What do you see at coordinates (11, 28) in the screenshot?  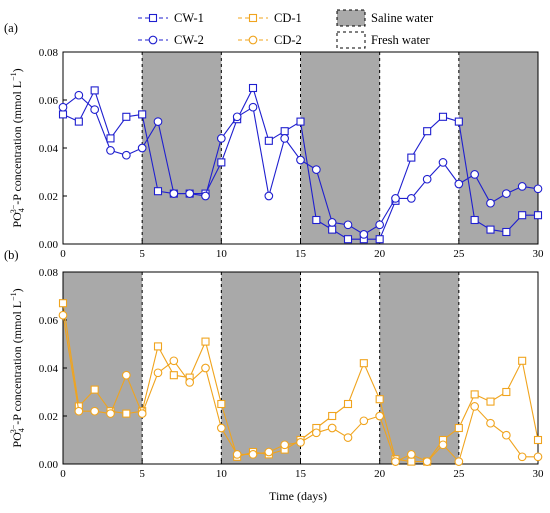 I see `panel-label: (a)` at bounding box center [11, 28].